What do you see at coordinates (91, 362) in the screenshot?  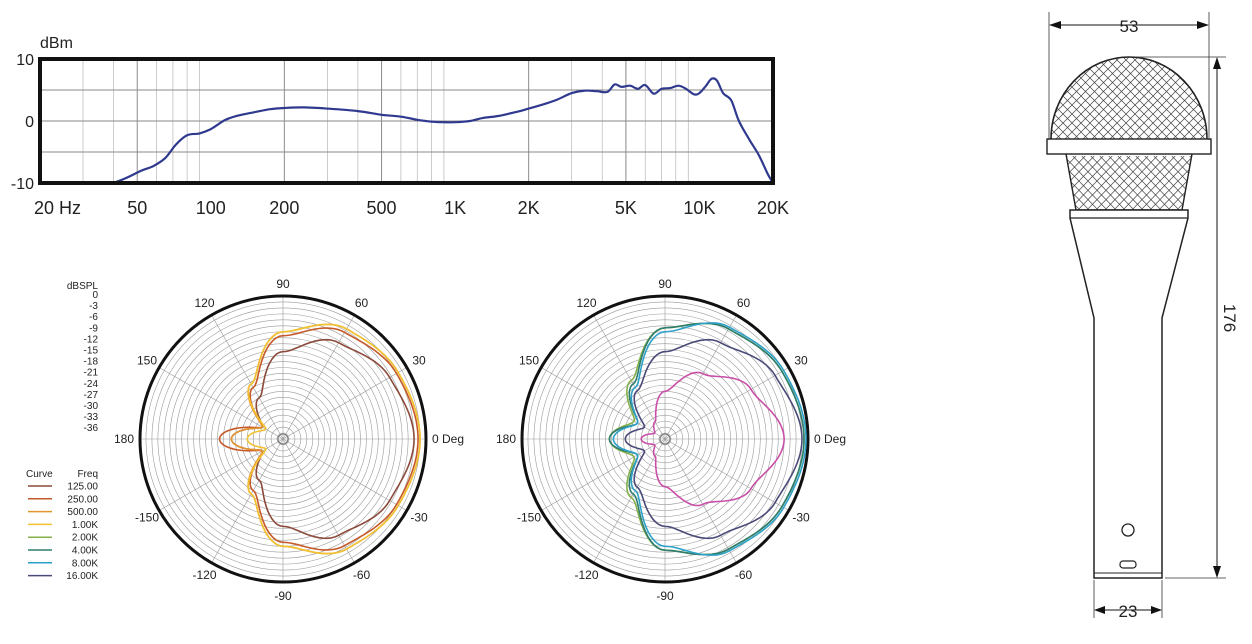 I see `polar-scale-ticks: 0-3-6-9-12-15-18-21-24-27-30-33-36` at bounding box center [91, 362].